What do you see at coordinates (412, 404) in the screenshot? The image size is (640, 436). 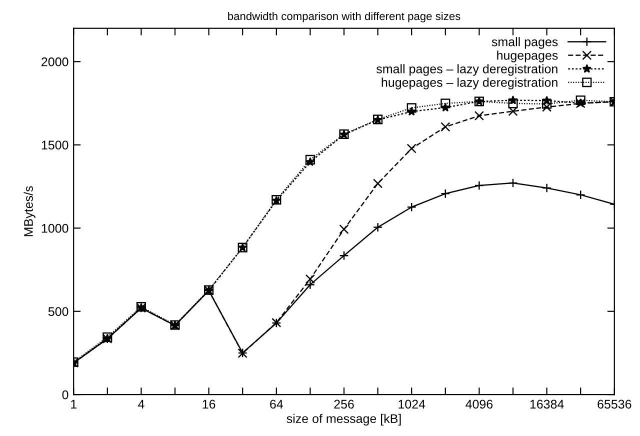 I see `x-tick-label: 1024` at bounding box center [412, 404].